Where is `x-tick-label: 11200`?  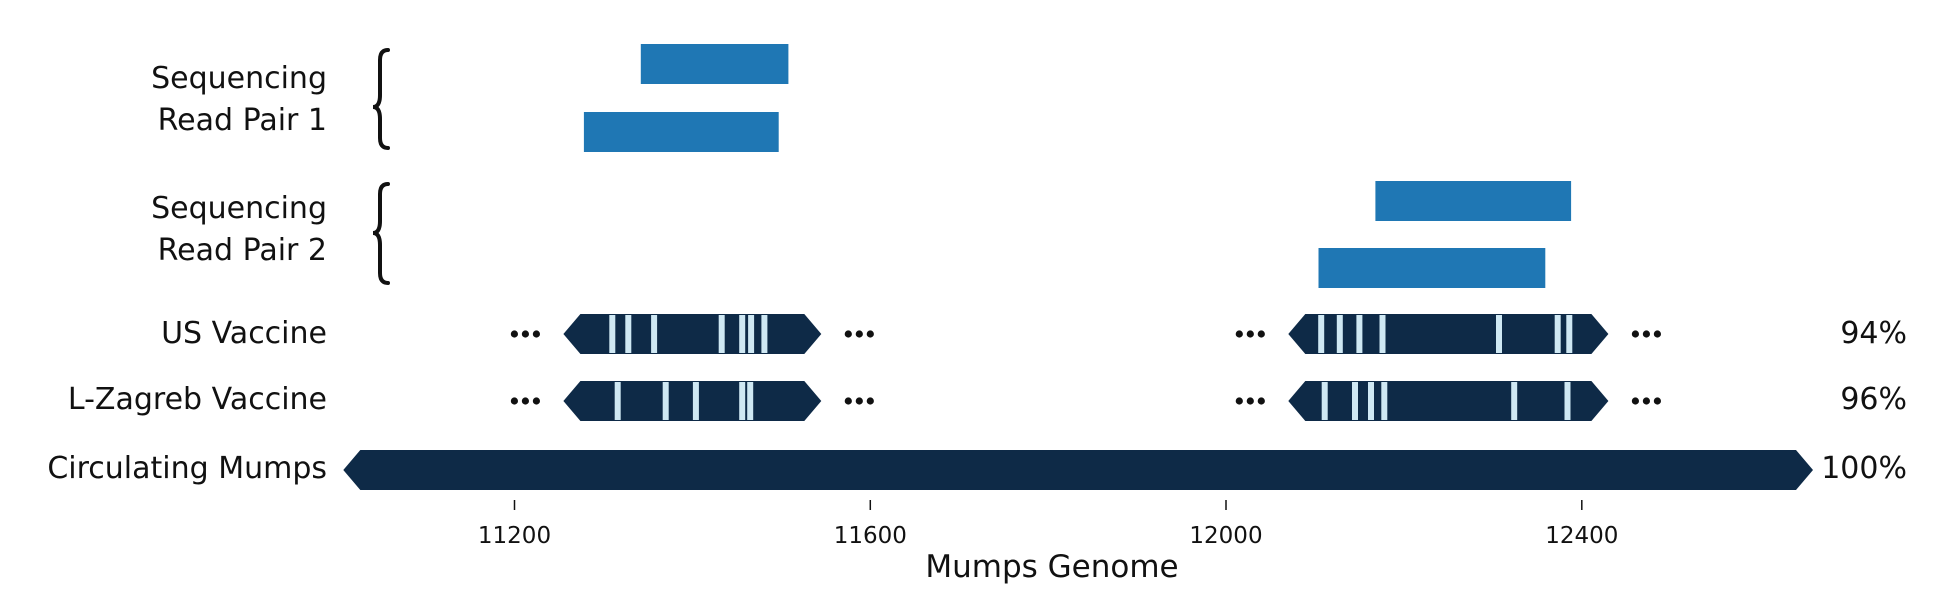
x-tick-label: 11200 is located at coordinates (514, 536).